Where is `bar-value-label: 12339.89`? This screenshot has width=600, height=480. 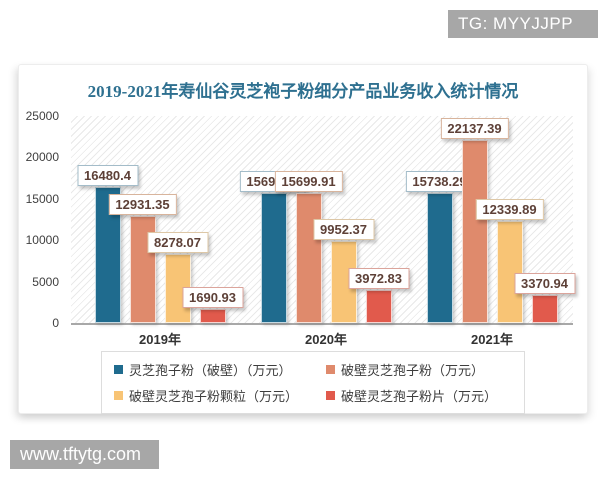
bar-value-label: 12339.89 is located at coordinates (509, 209).